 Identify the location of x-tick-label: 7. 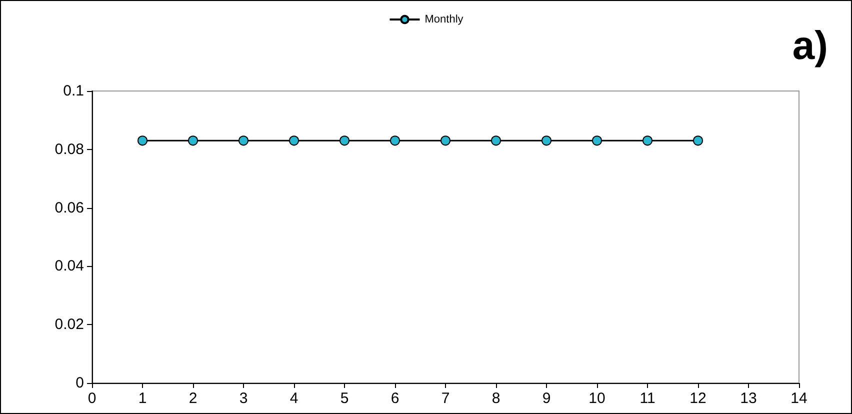
(445, 398).